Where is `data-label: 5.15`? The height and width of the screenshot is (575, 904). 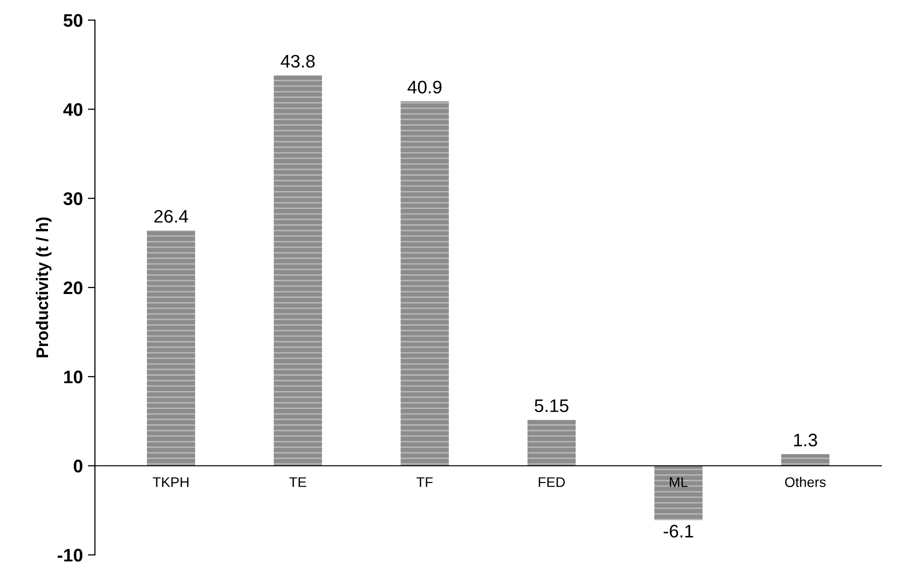 data-label: 5.15 is located at coordinates (551, 406).